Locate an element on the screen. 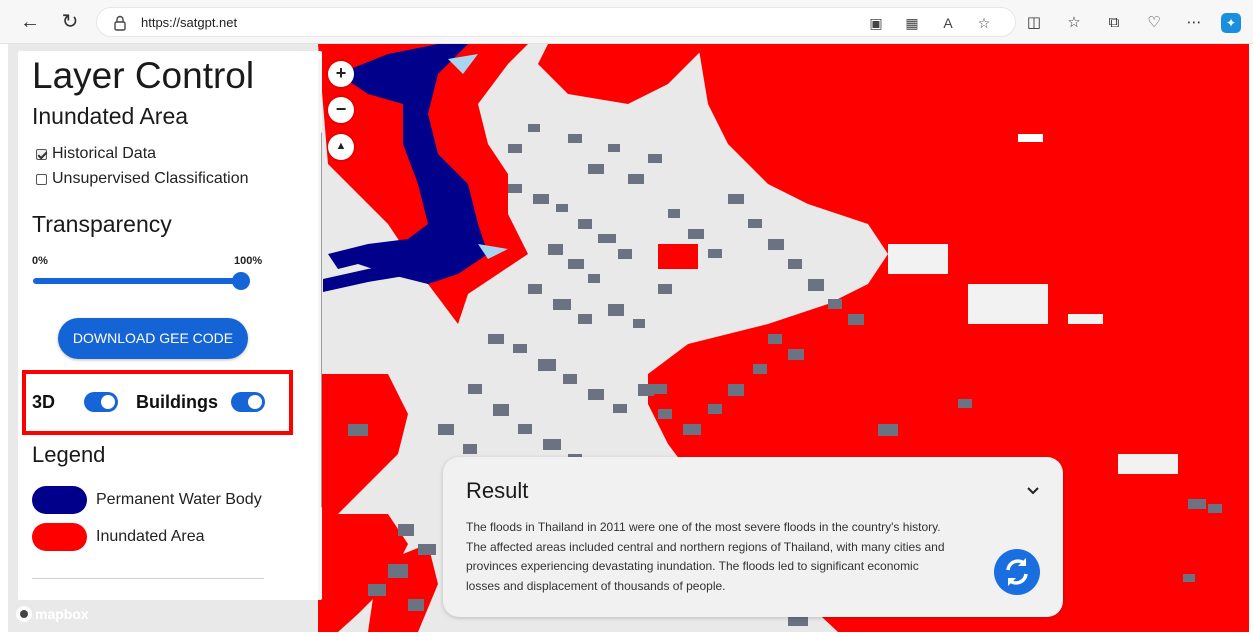  panel-scrollbar: ▲ ▼ is located at coordinates (320, 329).